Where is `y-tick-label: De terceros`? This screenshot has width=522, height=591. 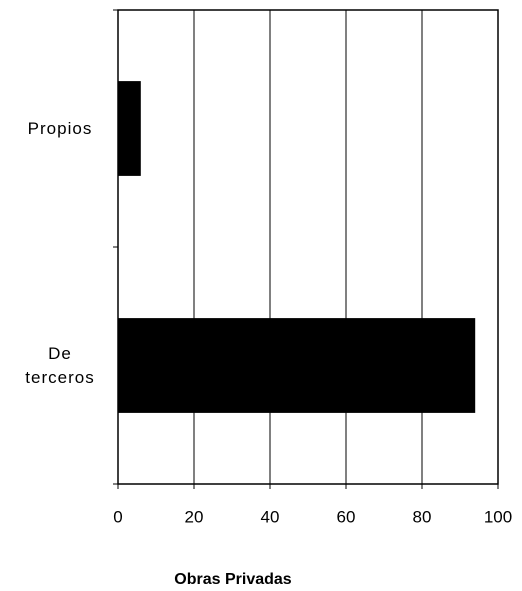 y-tick-label: De terceros is located at coordinates (60, 365).